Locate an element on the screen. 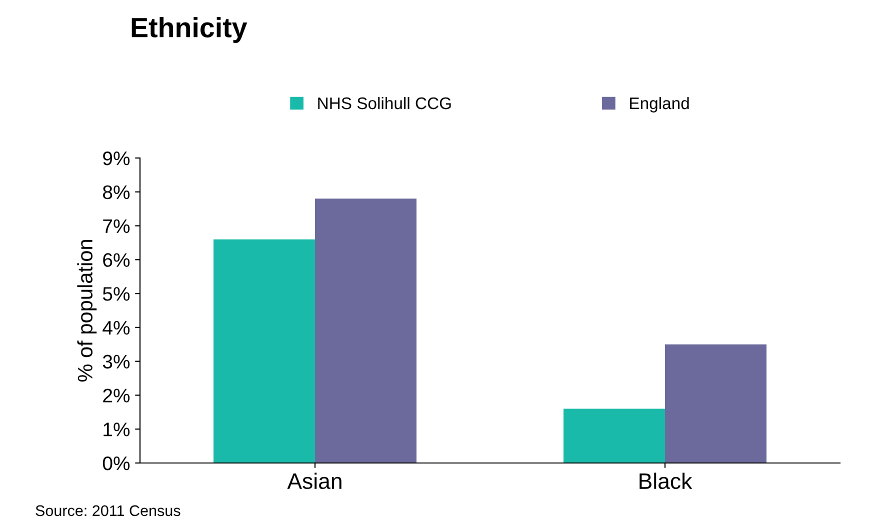  x-tick-label: Asian is located at coordinates (314, 481).